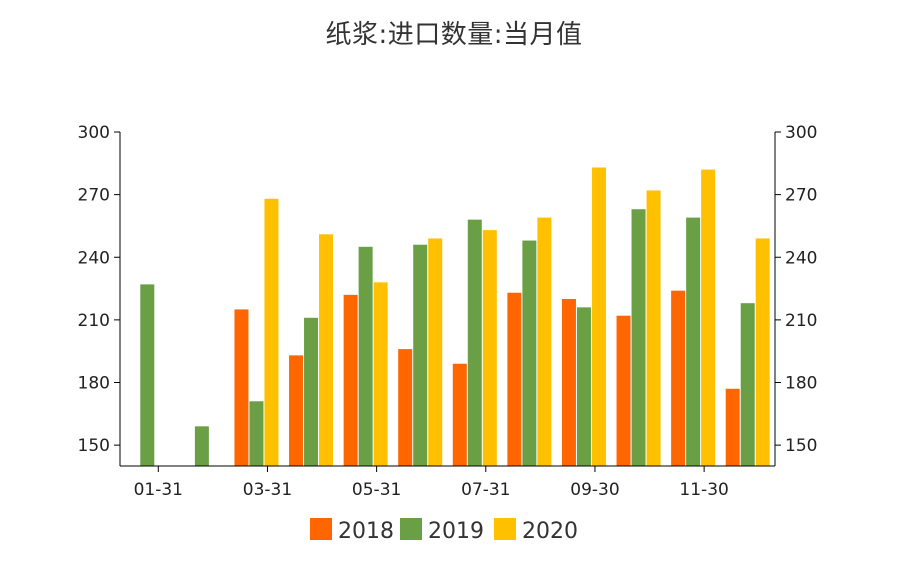 The width and height of the screenshot is (908, 581). I want to click on right-y-tick-label: 150, so click(801, 446).